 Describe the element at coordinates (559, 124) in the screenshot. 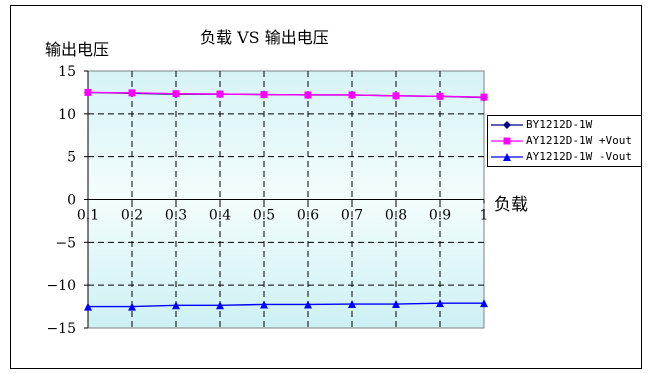

I see `legend-label: BY1212D-1W` at that location.